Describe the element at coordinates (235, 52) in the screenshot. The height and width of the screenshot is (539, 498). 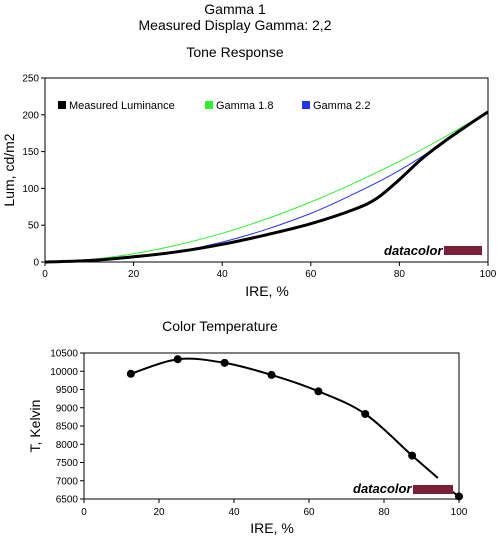
I see `tone-response-title: Tone Response` at that location.